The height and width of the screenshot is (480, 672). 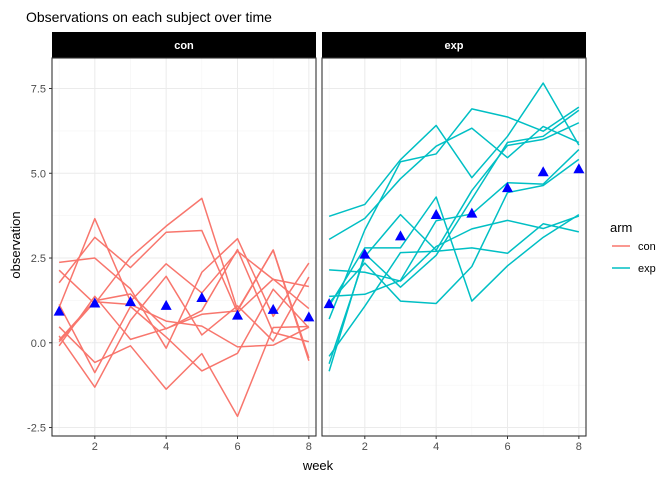 I want to click on y-tick-label: 5.0, so click(x=38, y=174).